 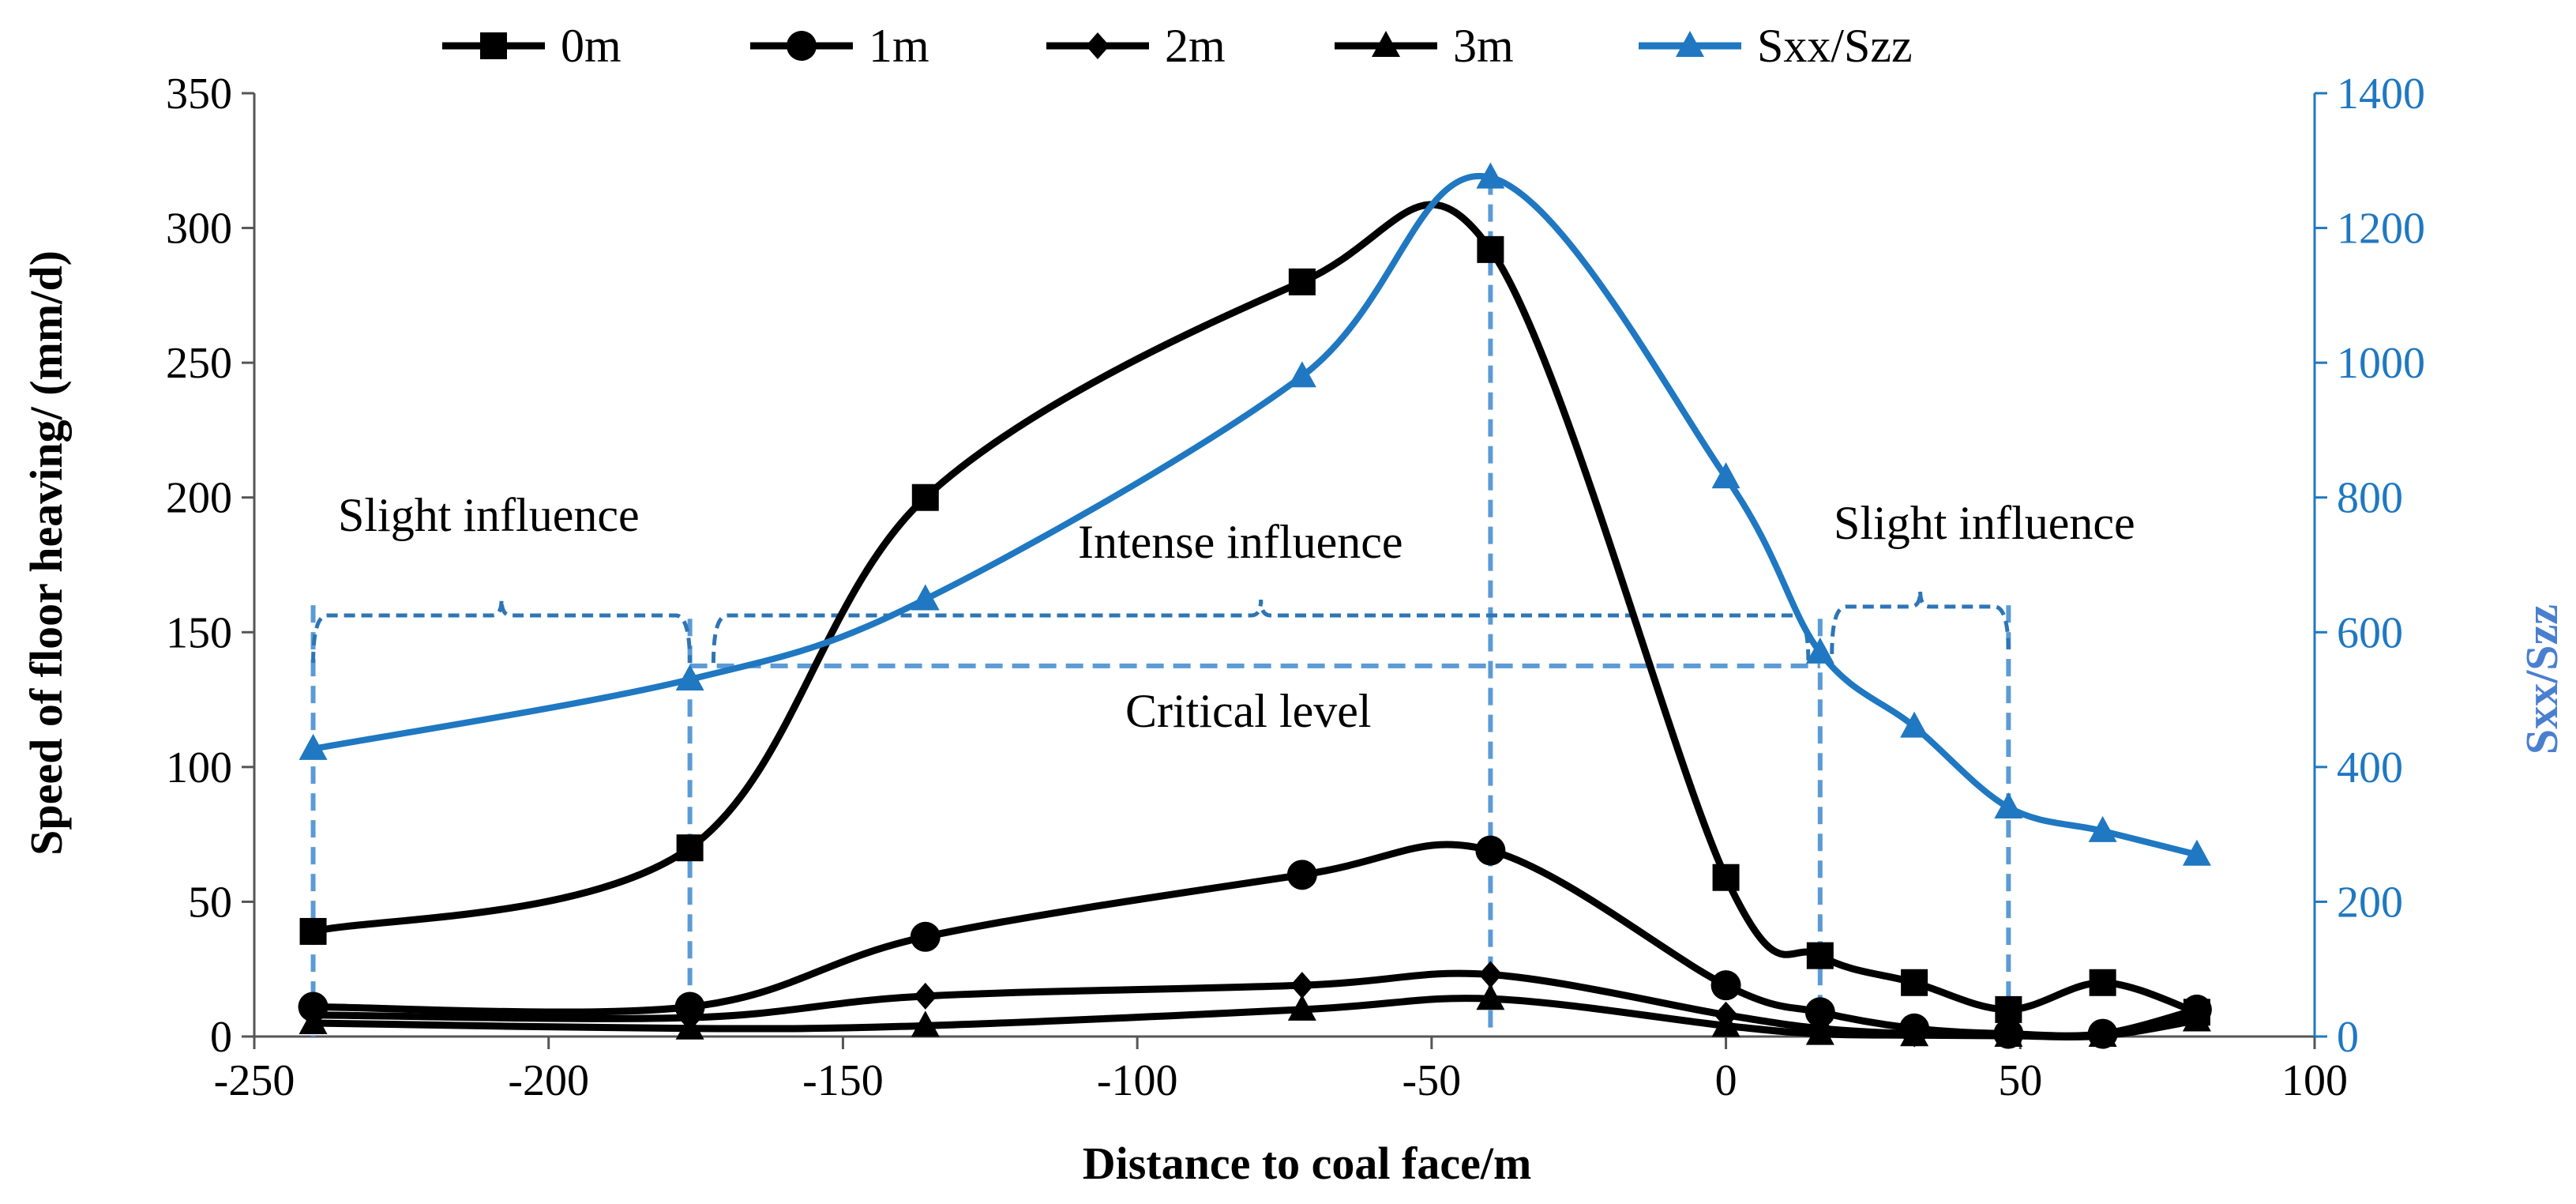 What do you see at coordinates (899, 46) in the screenshot?
I see `legend-label: 1m` at bounding box center [899, 46].